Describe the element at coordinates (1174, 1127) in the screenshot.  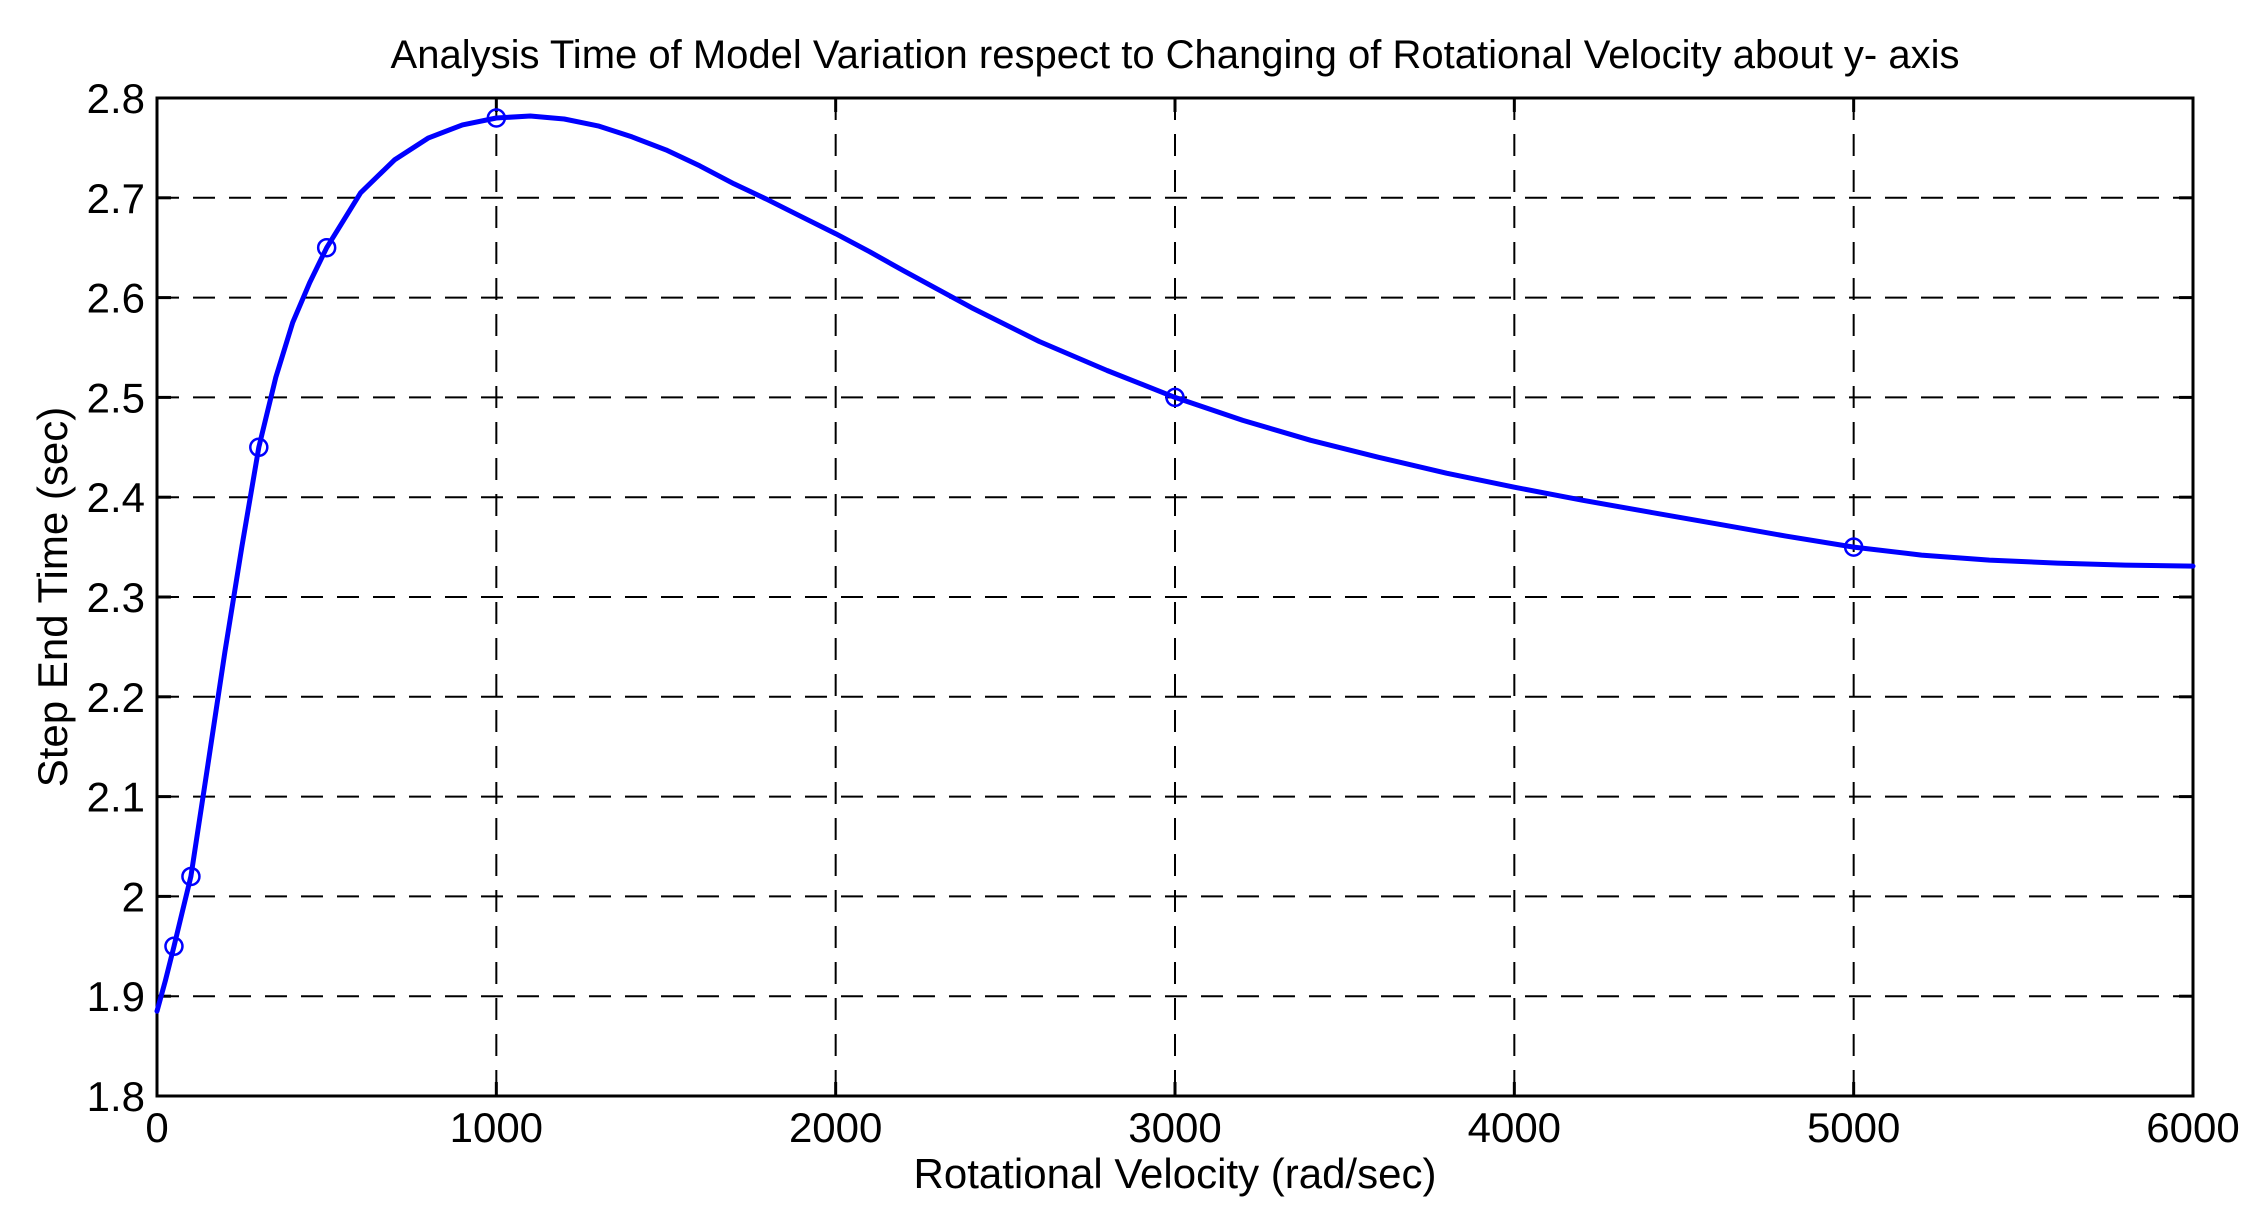
I see `x-tick-label: 3000` at that location.